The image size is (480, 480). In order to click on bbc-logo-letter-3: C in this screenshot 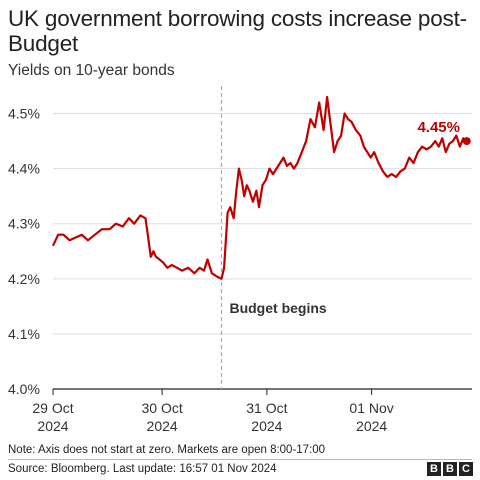, I will do `click(466, 469)`.